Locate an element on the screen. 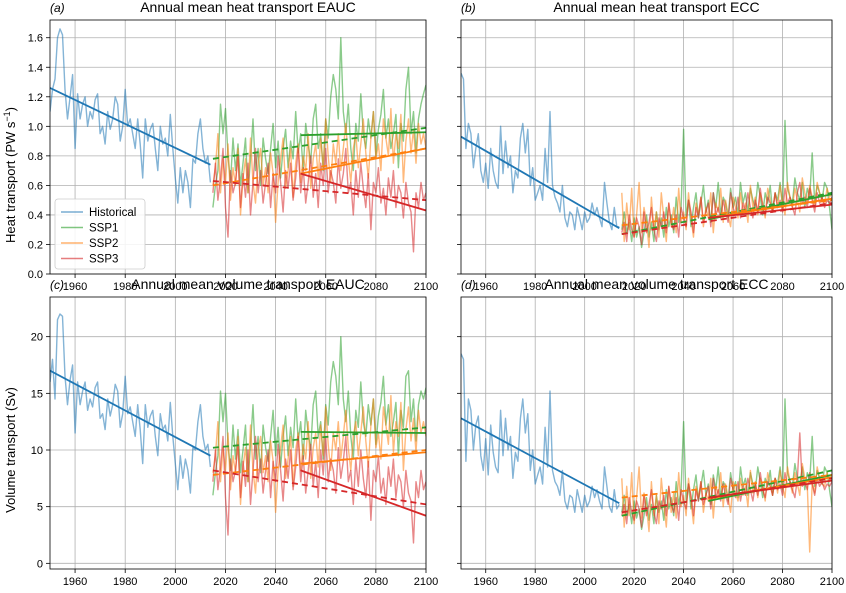  panel-label: (d) is located at coordinates (468, 285).